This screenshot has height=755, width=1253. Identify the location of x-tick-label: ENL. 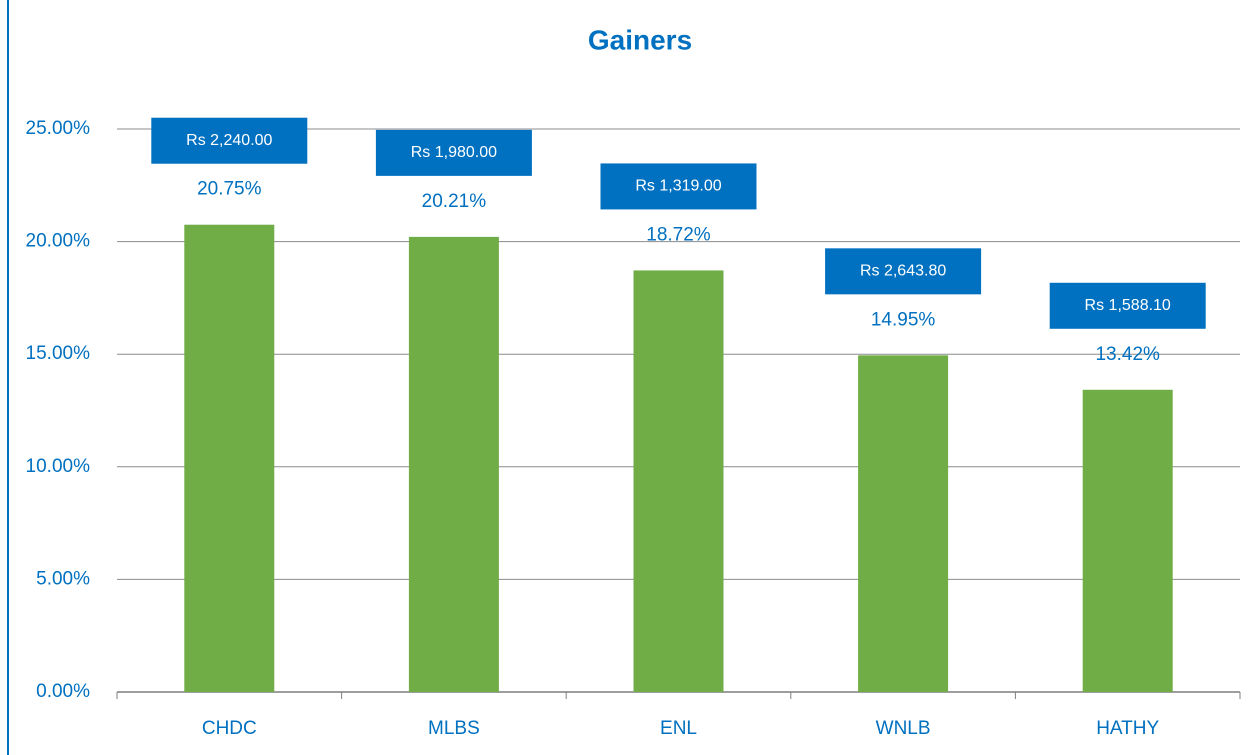
(678, 728).